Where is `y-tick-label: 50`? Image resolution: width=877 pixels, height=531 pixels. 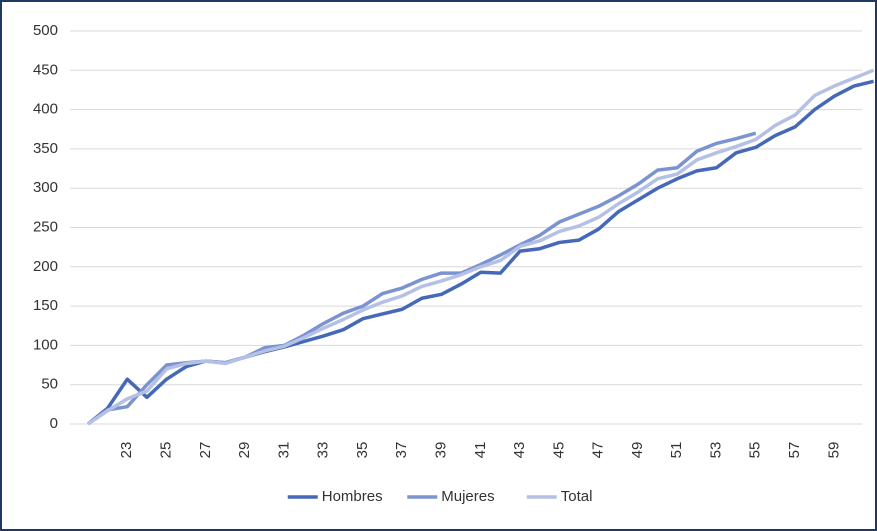
y-tick-label: 50 is located at coordinates (49, 384).